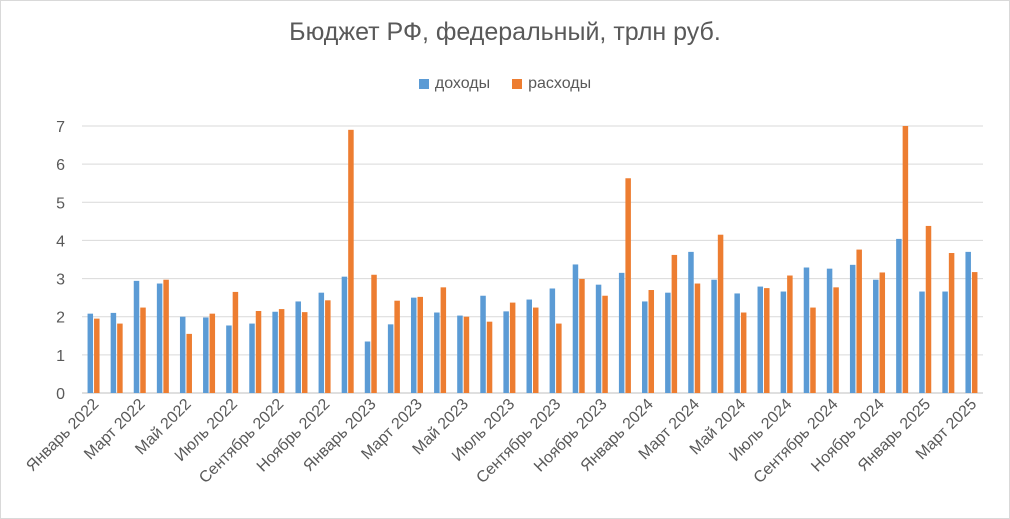 The width and height of the screenshot is (1010, 519). I want to click on y-tick-label: 0, so click(60, 394).